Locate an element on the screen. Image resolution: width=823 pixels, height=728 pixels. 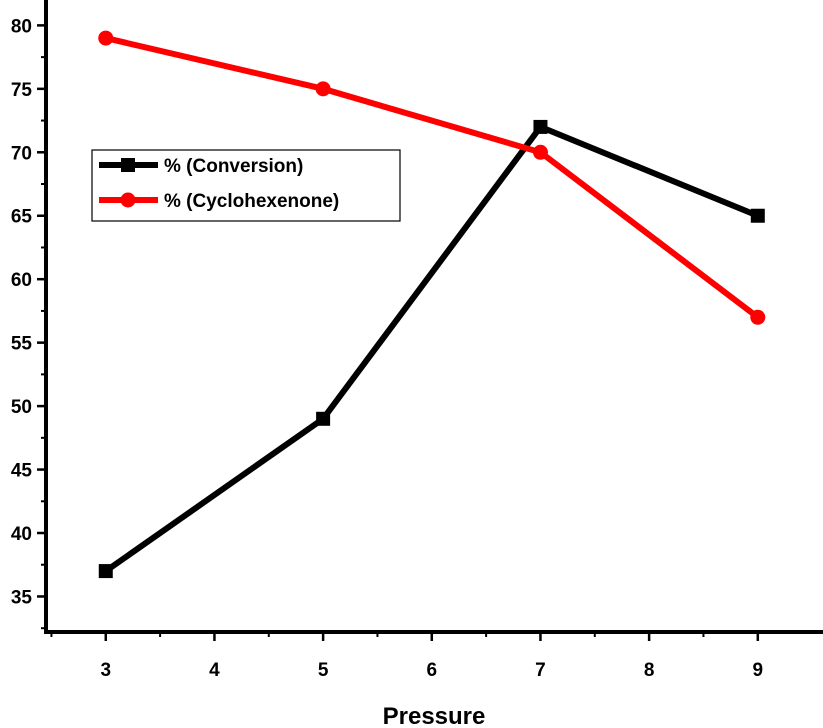
y-axis-ticks: 35 40 45 50 55 60 65 70 75 80 is located at coordinates (28, 323).